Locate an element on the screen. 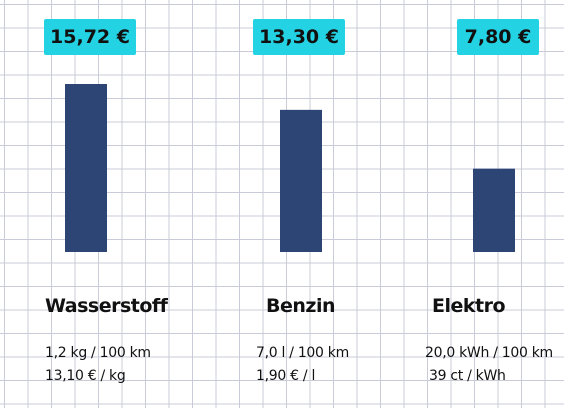 Image resolution: width=564 pixels, height=408 pixels. category-label-wasserstoff: Wasserstoff is located at coordinates (106, 306).